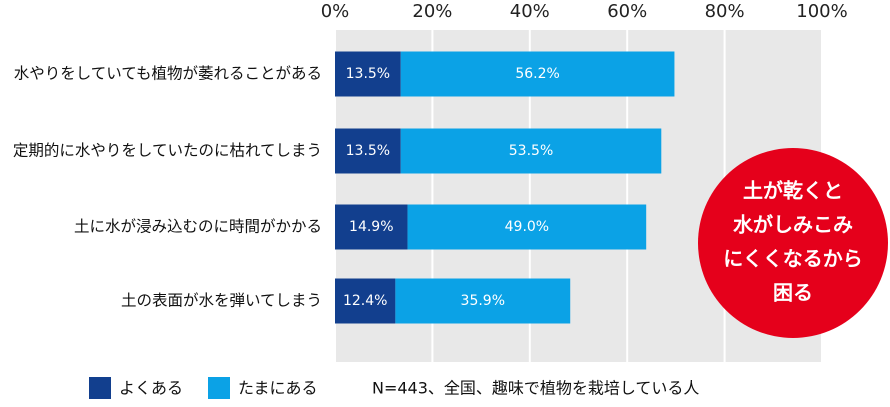 Image resolution: width=890 pixels, height=407 pixels. I want to click on value-label: 49.0%, so click(527, 227).